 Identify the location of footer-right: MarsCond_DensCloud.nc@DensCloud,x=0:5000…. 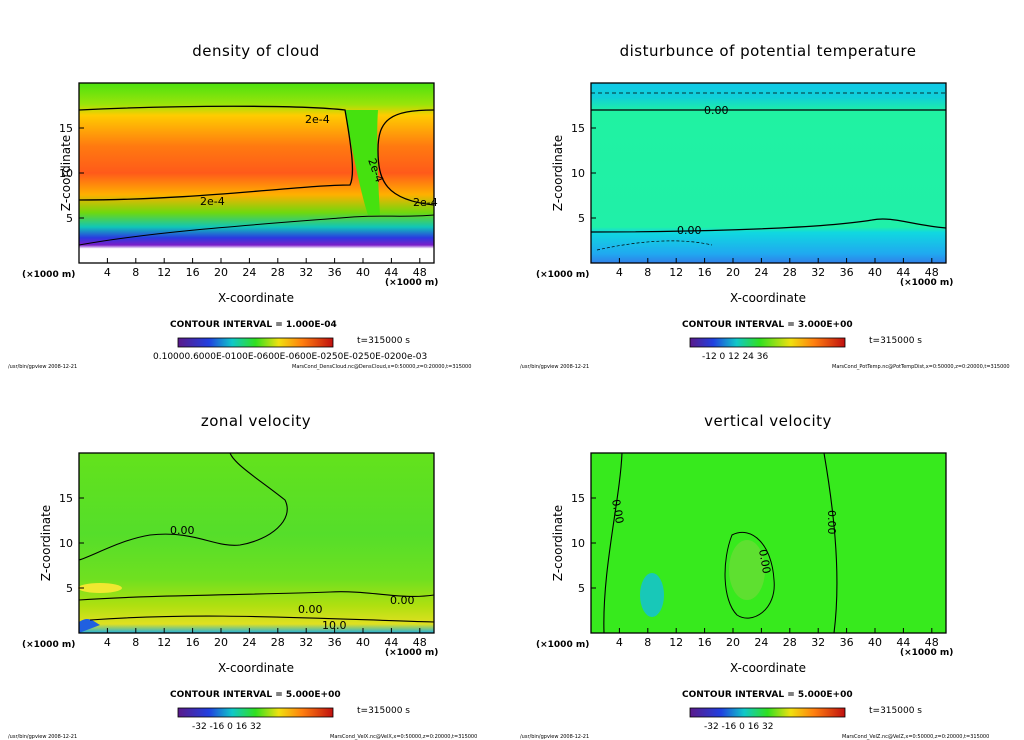
(382, 367).